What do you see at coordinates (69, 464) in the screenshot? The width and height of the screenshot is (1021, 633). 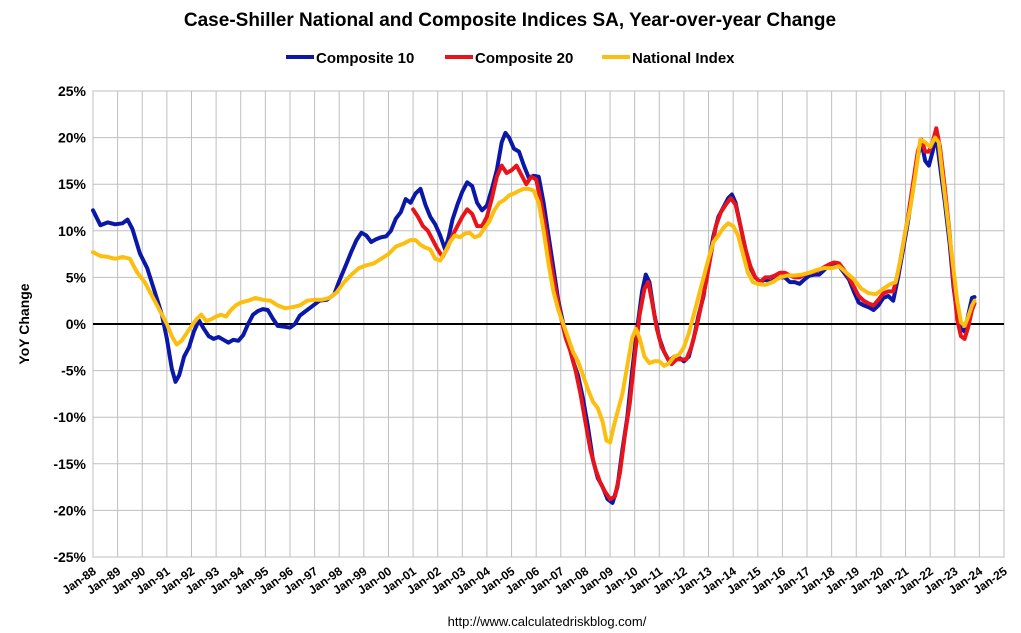 I see `y-tick-label: -15%` at bounding box center [69, 464].